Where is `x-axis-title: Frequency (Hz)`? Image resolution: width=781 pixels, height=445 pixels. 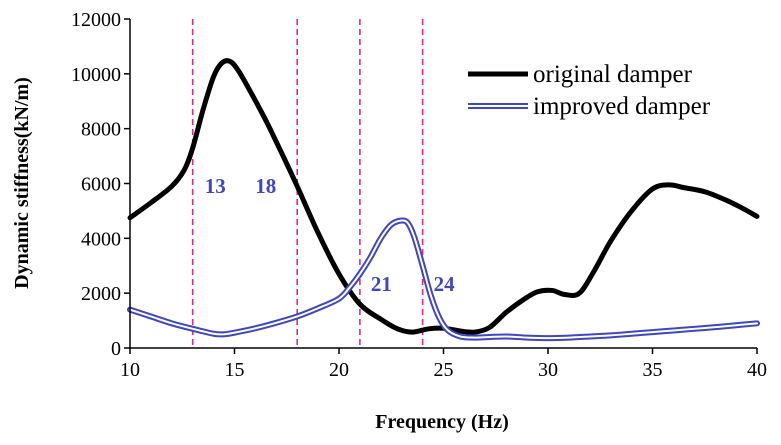 x-axis-title: Frequency (Hz) is located at coordinates (442, 422).